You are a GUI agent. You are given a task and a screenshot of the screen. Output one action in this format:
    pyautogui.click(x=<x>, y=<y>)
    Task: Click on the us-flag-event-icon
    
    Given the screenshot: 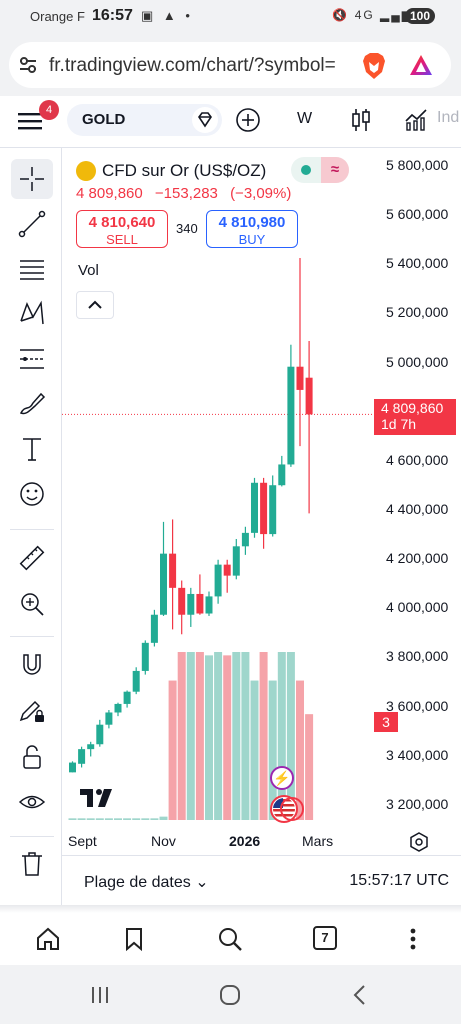 What is the action you would take?
    pyautogui.click(x=287, y=809)
    